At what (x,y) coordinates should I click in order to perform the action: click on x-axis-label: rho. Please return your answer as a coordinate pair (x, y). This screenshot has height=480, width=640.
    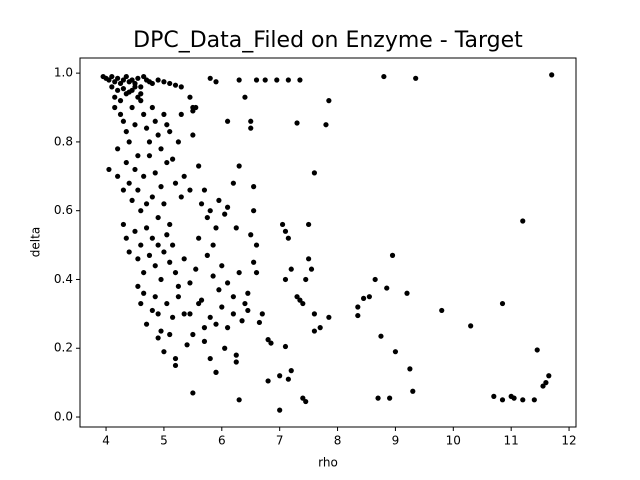
    Looking at the image, I should click on (328, 463).